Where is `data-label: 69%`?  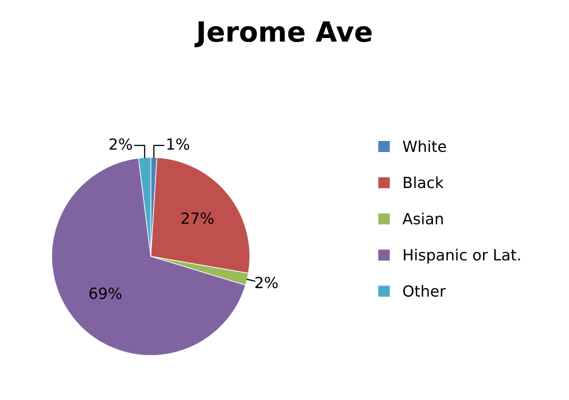
data-label: 69% is located at coordinates (105, 294).